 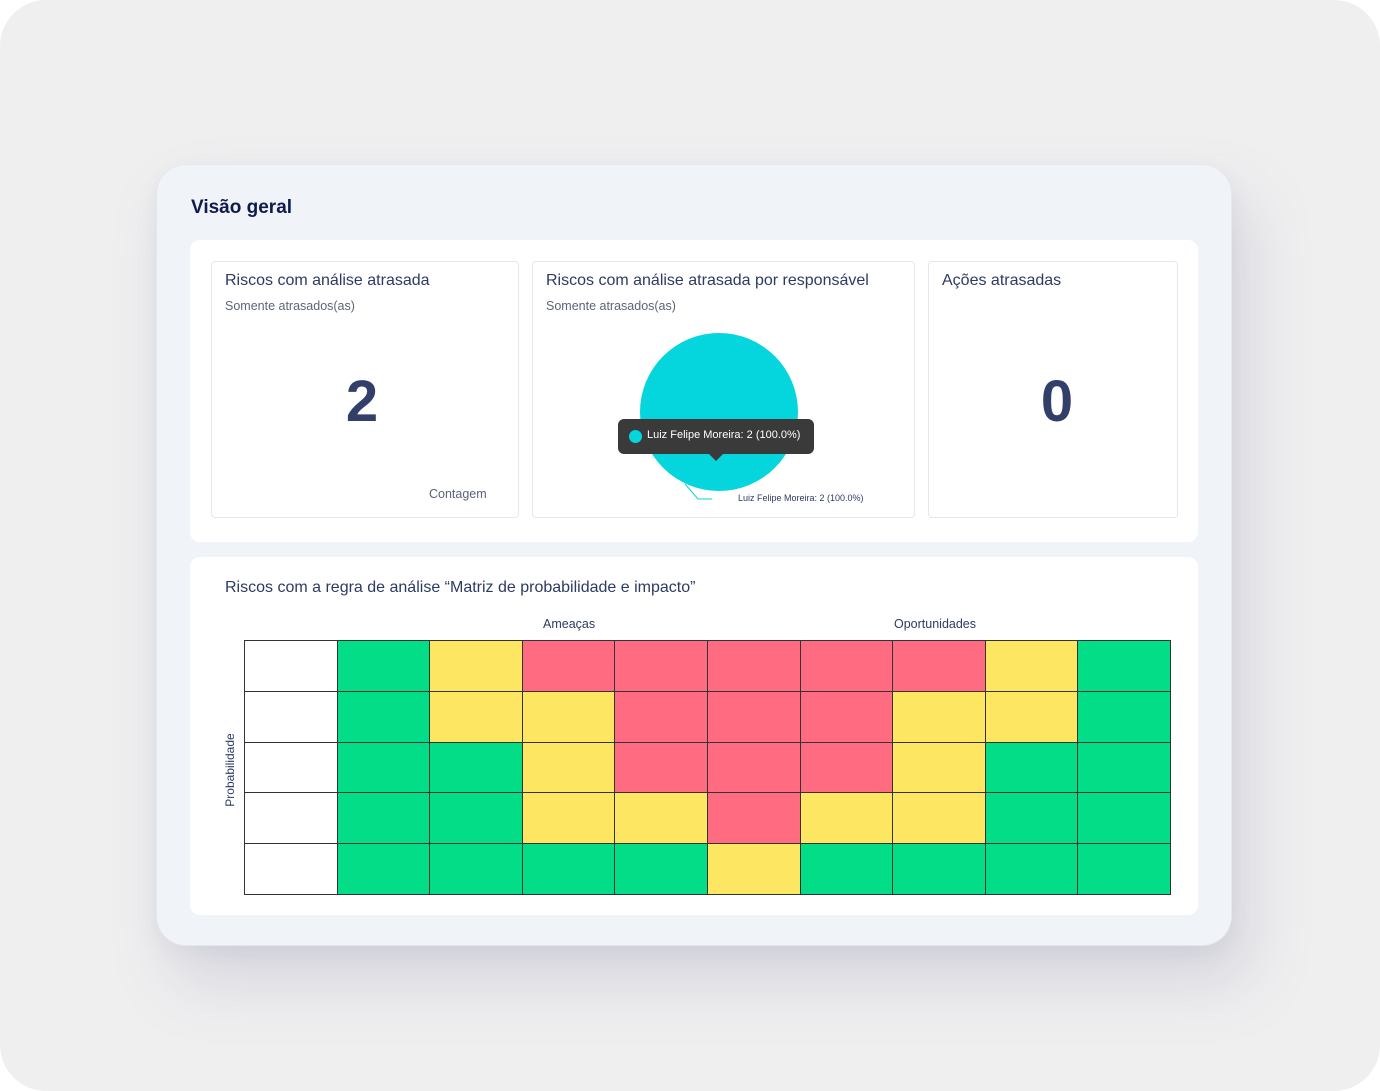 I want to click on count-label: Contagem, so click(x=458, y=494).